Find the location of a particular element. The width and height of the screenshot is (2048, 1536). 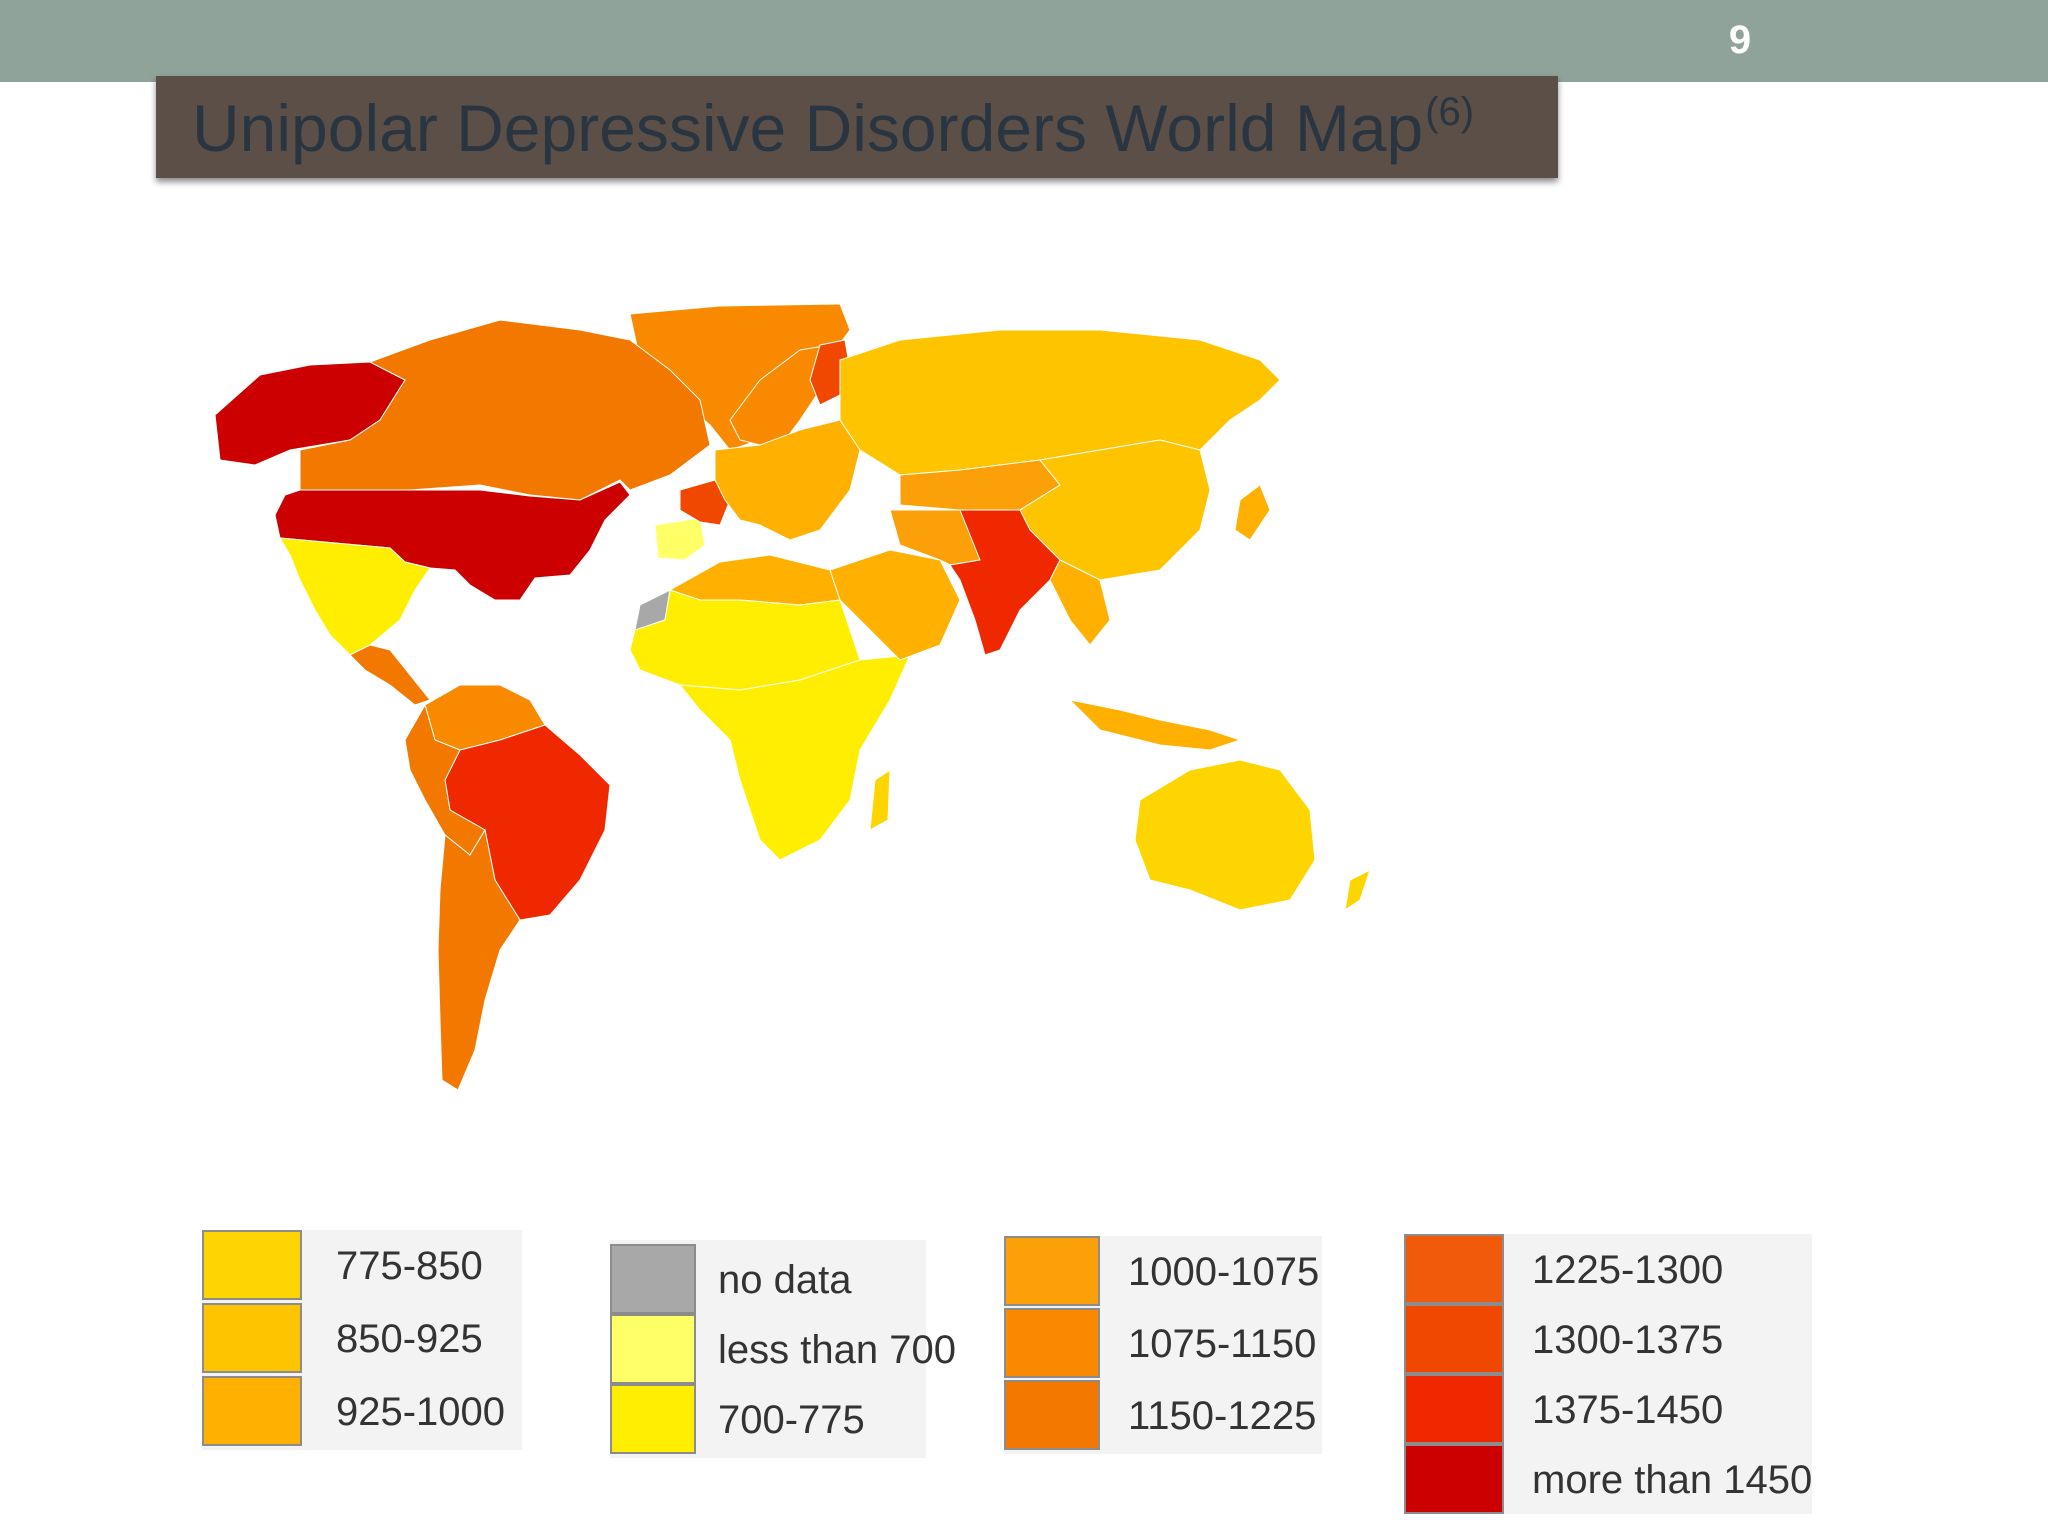

region-scandinavia is located at coordinates (780, 395).